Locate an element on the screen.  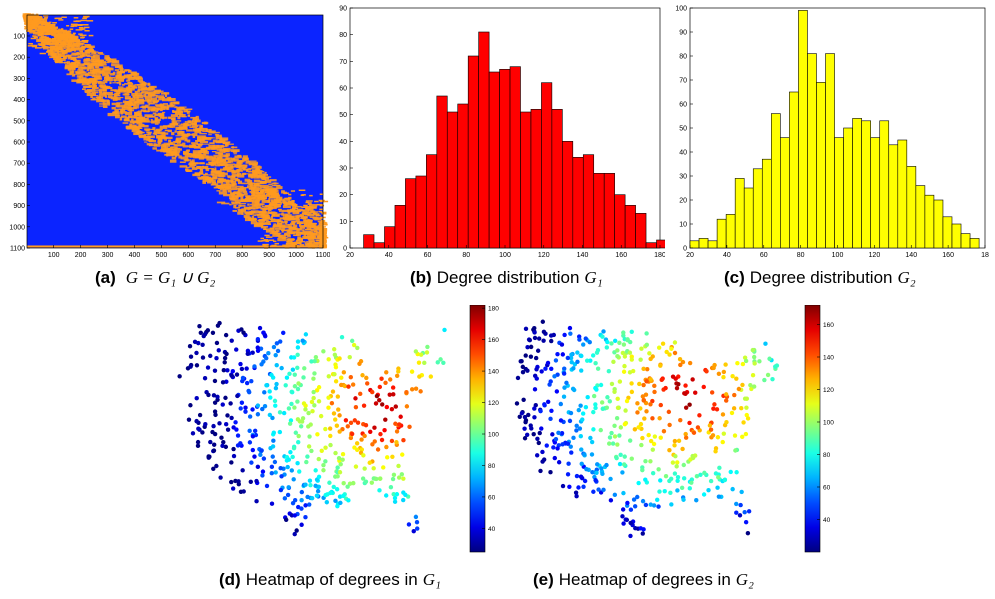
caption-e-math: G₂ is located at coordinates (744, 579).